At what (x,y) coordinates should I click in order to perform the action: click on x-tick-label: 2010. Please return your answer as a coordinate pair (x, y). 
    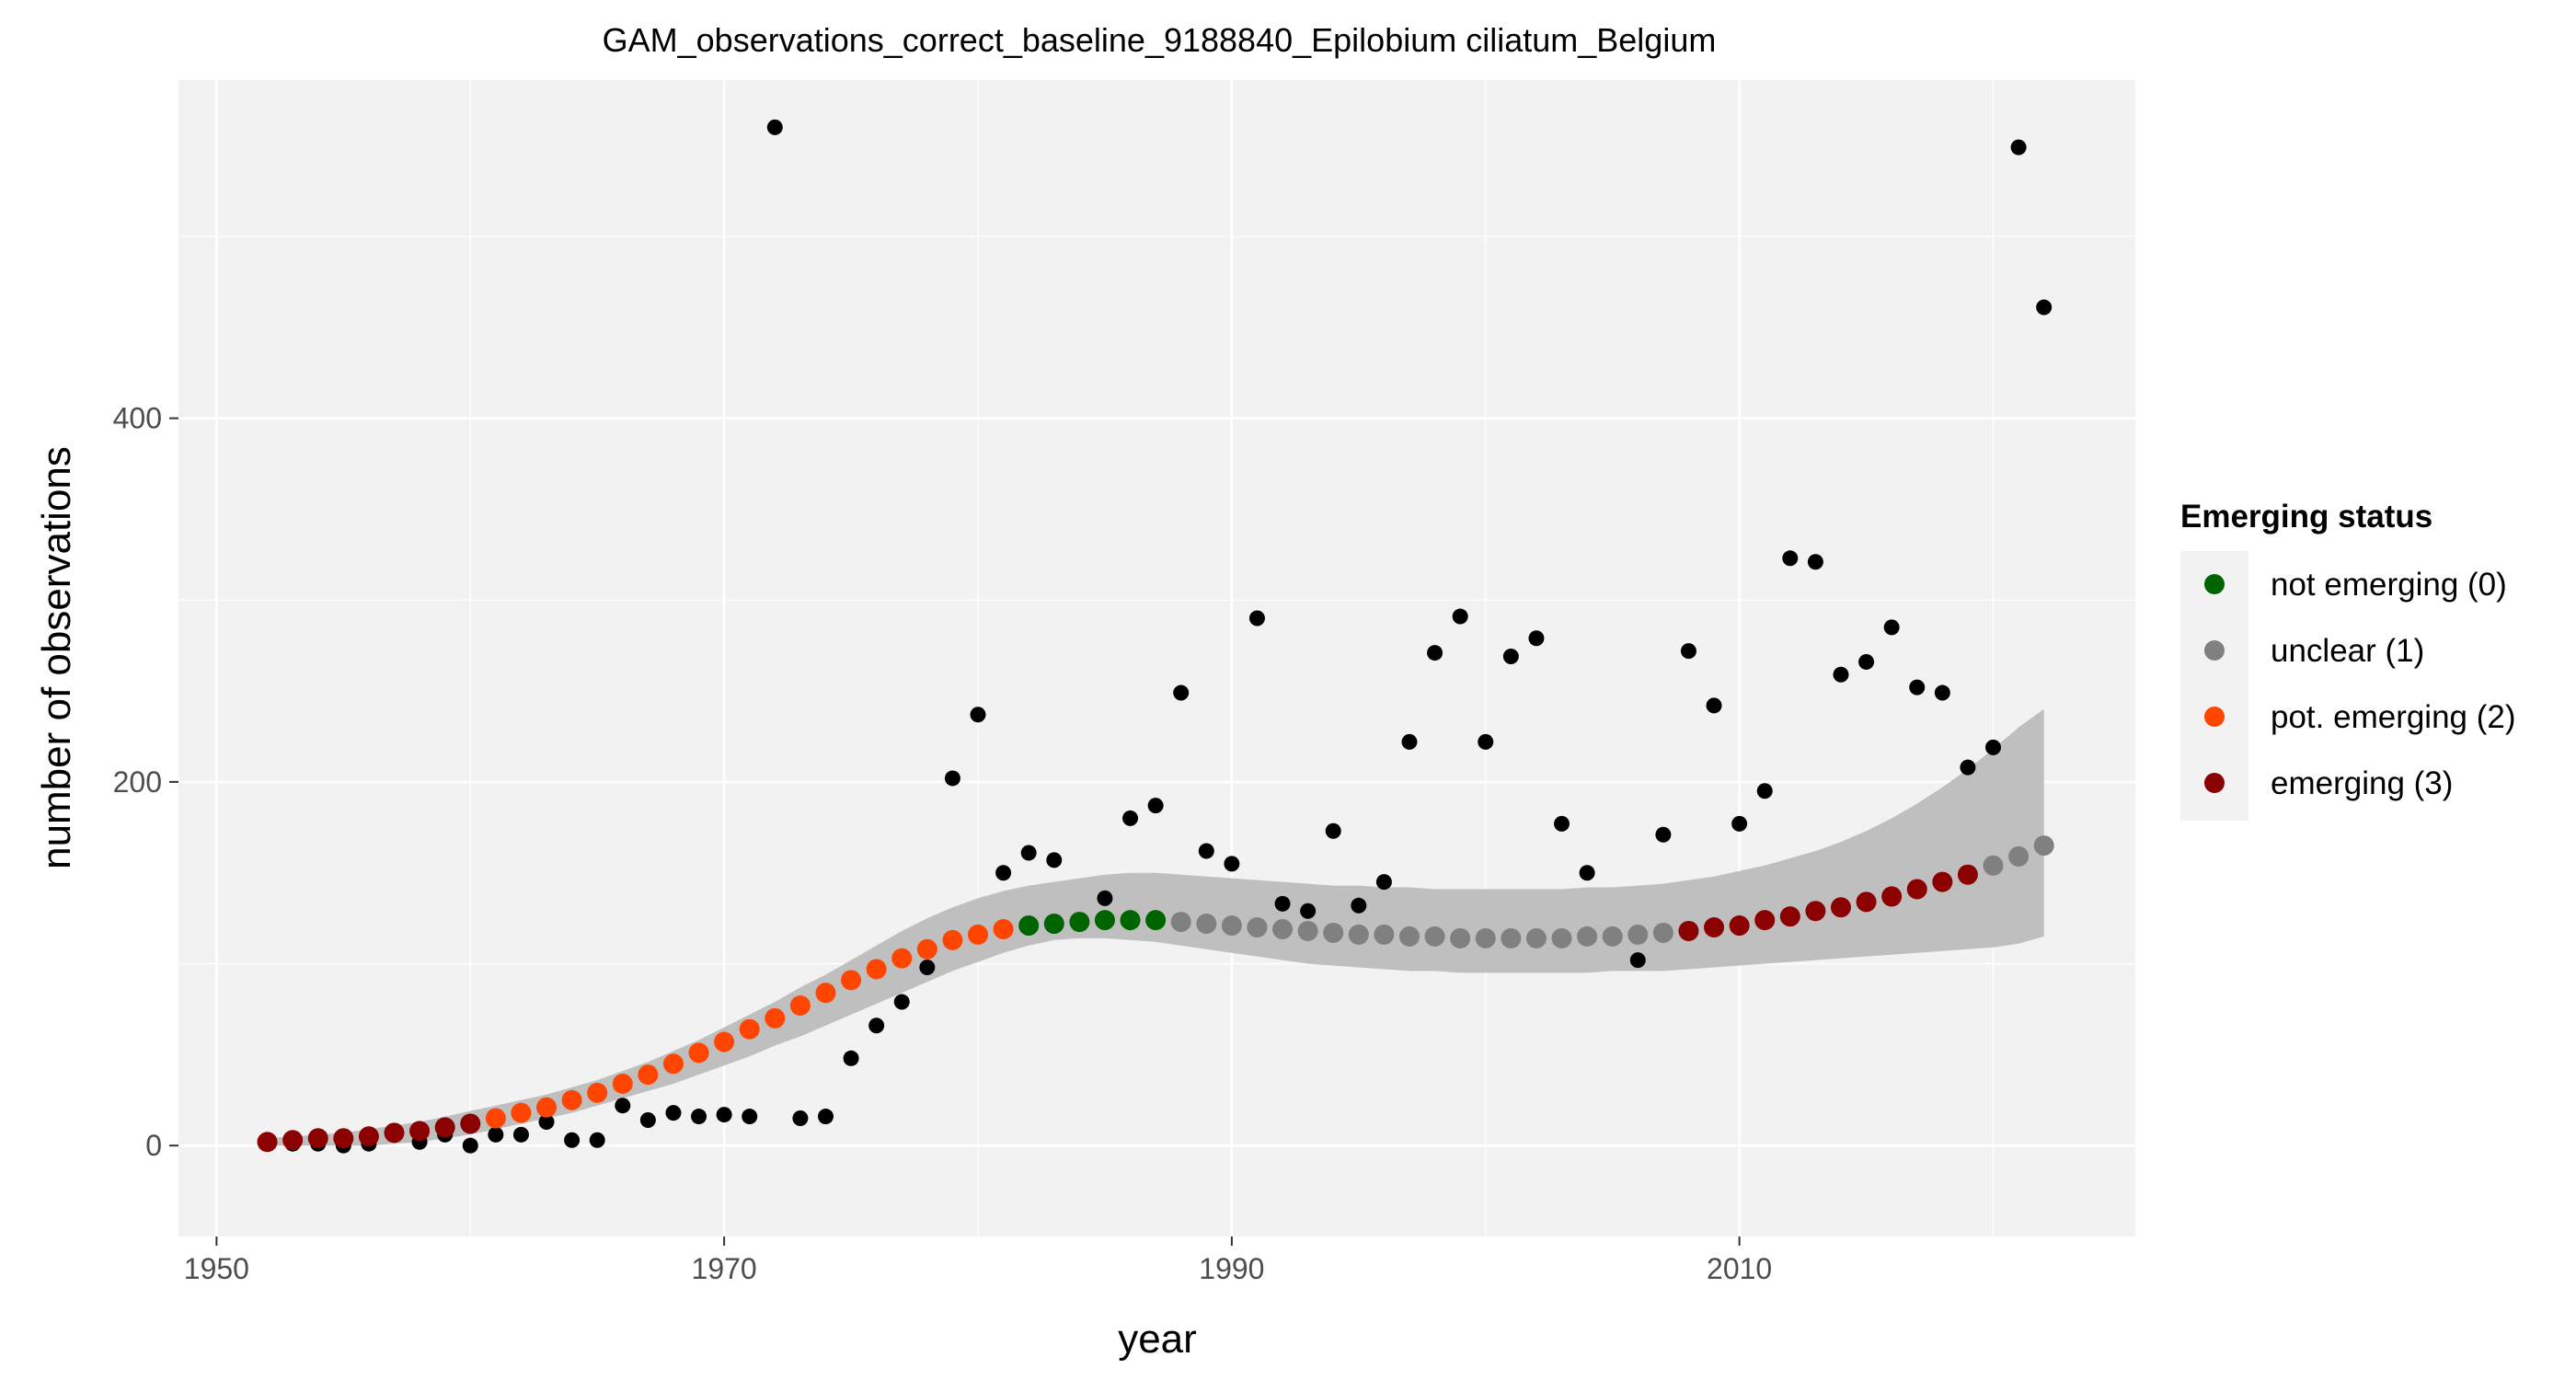
    Looking at the image, I should click on (1739, 1268).